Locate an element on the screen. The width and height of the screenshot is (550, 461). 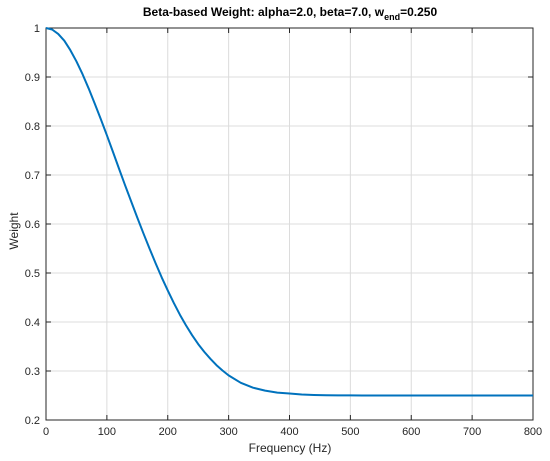
y-tick-label: 1 is located at coordinates (37, 29).